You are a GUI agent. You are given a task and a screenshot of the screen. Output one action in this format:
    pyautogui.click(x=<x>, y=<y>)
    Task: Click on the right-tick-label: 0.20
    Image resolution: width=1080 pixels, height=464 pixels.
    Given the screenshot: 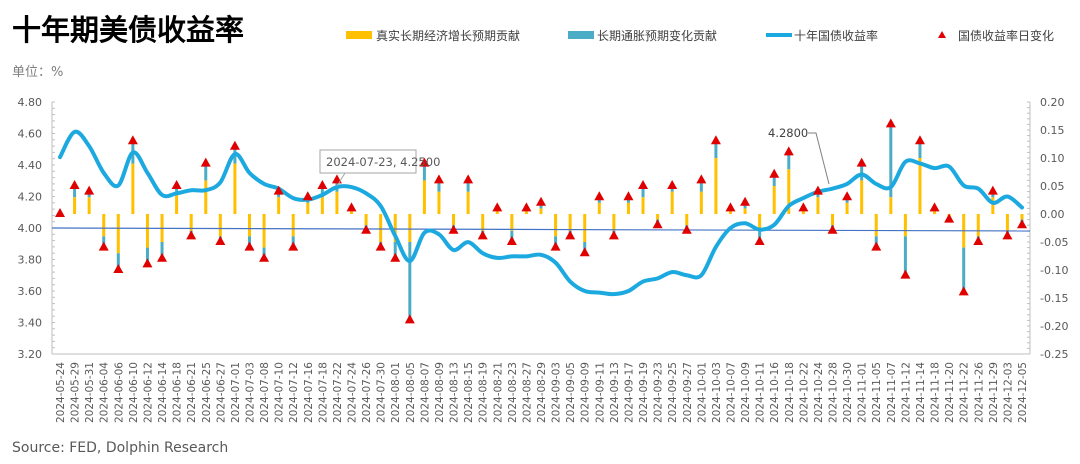 What is the action you would take?
    pyautogui.click(x=1052, y=102)
    